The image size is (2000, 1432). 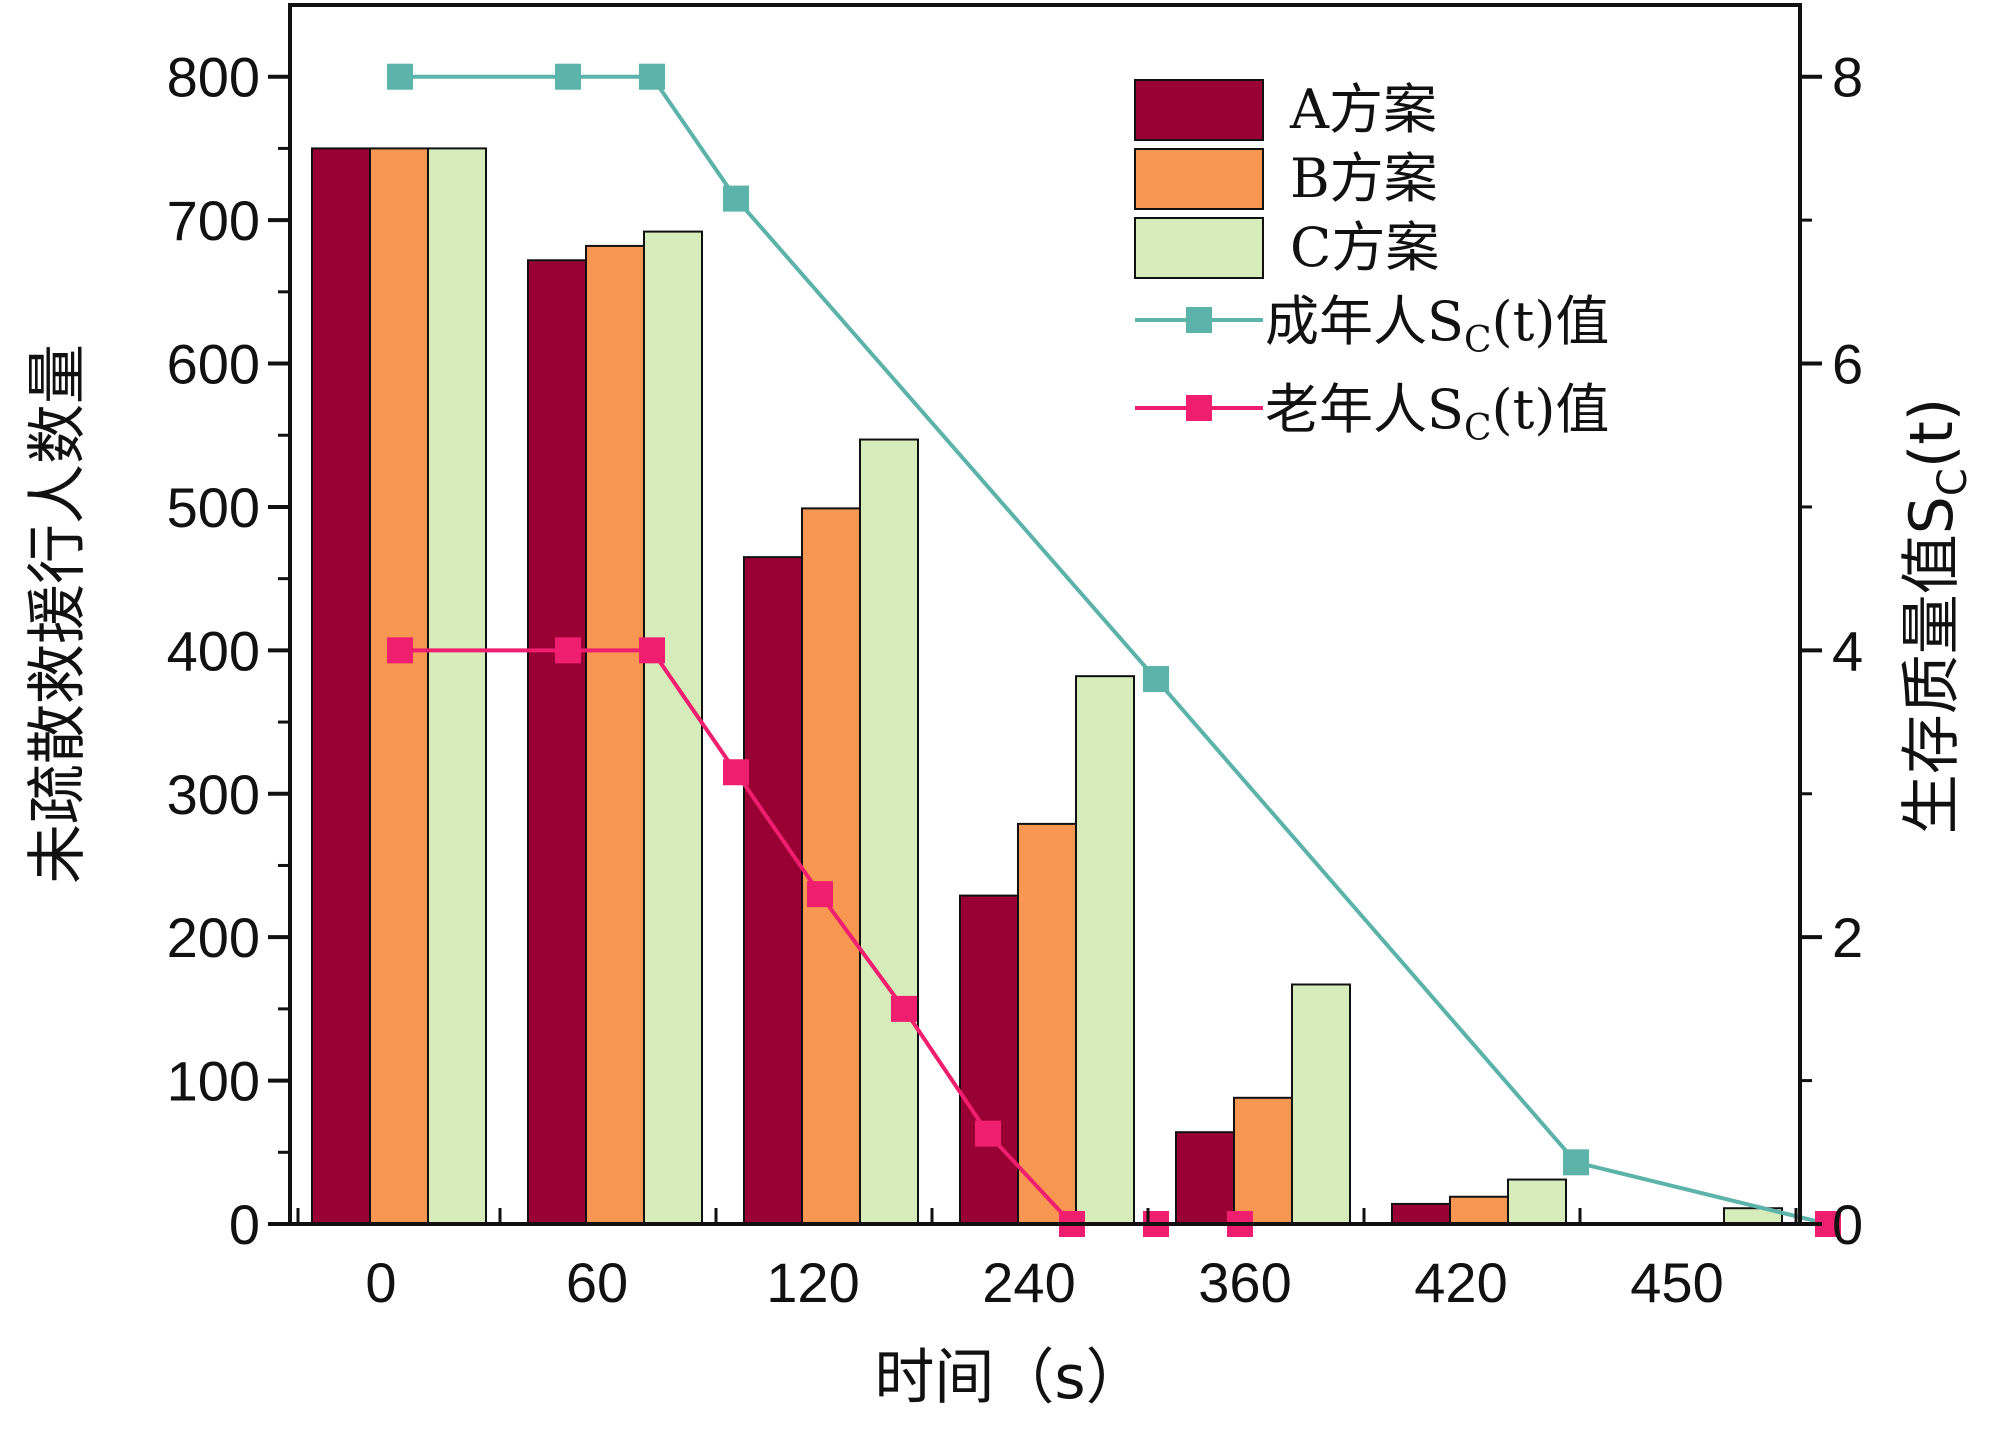 I want to click on x-tick-label-360: 360, so click(x=1244, y=1282).